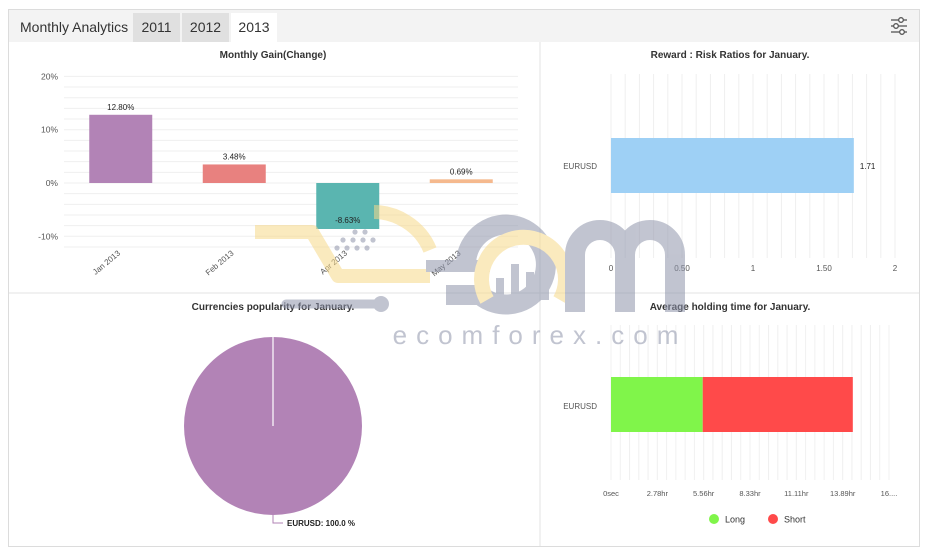  What do you see at coordinates (753, 268) in the screenshot?
I see `reward-risk-x-tick-label: 1` at bounding box center [753, 268].